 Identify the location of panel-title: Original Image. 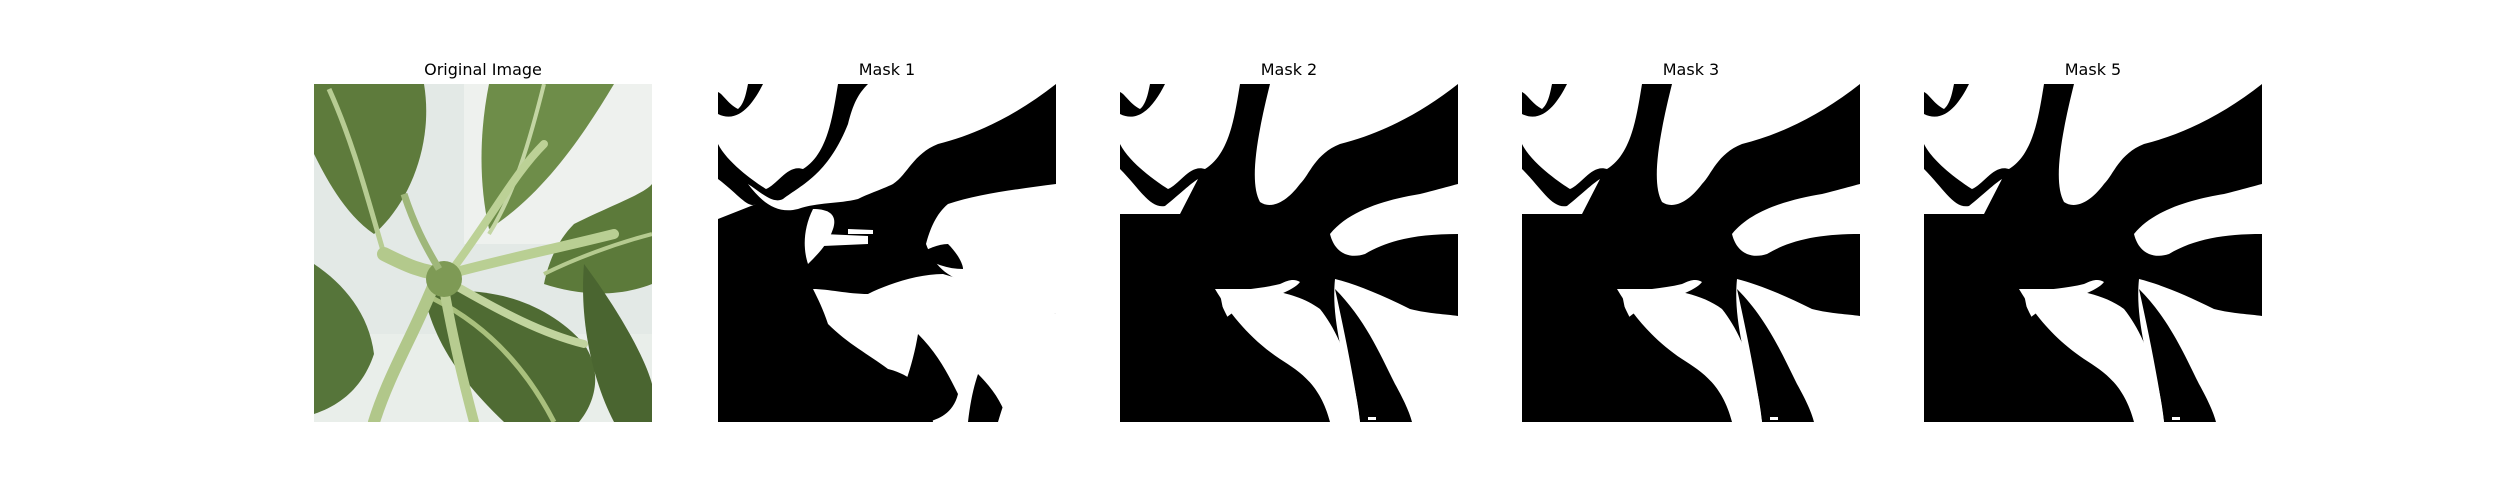
(483, 69).